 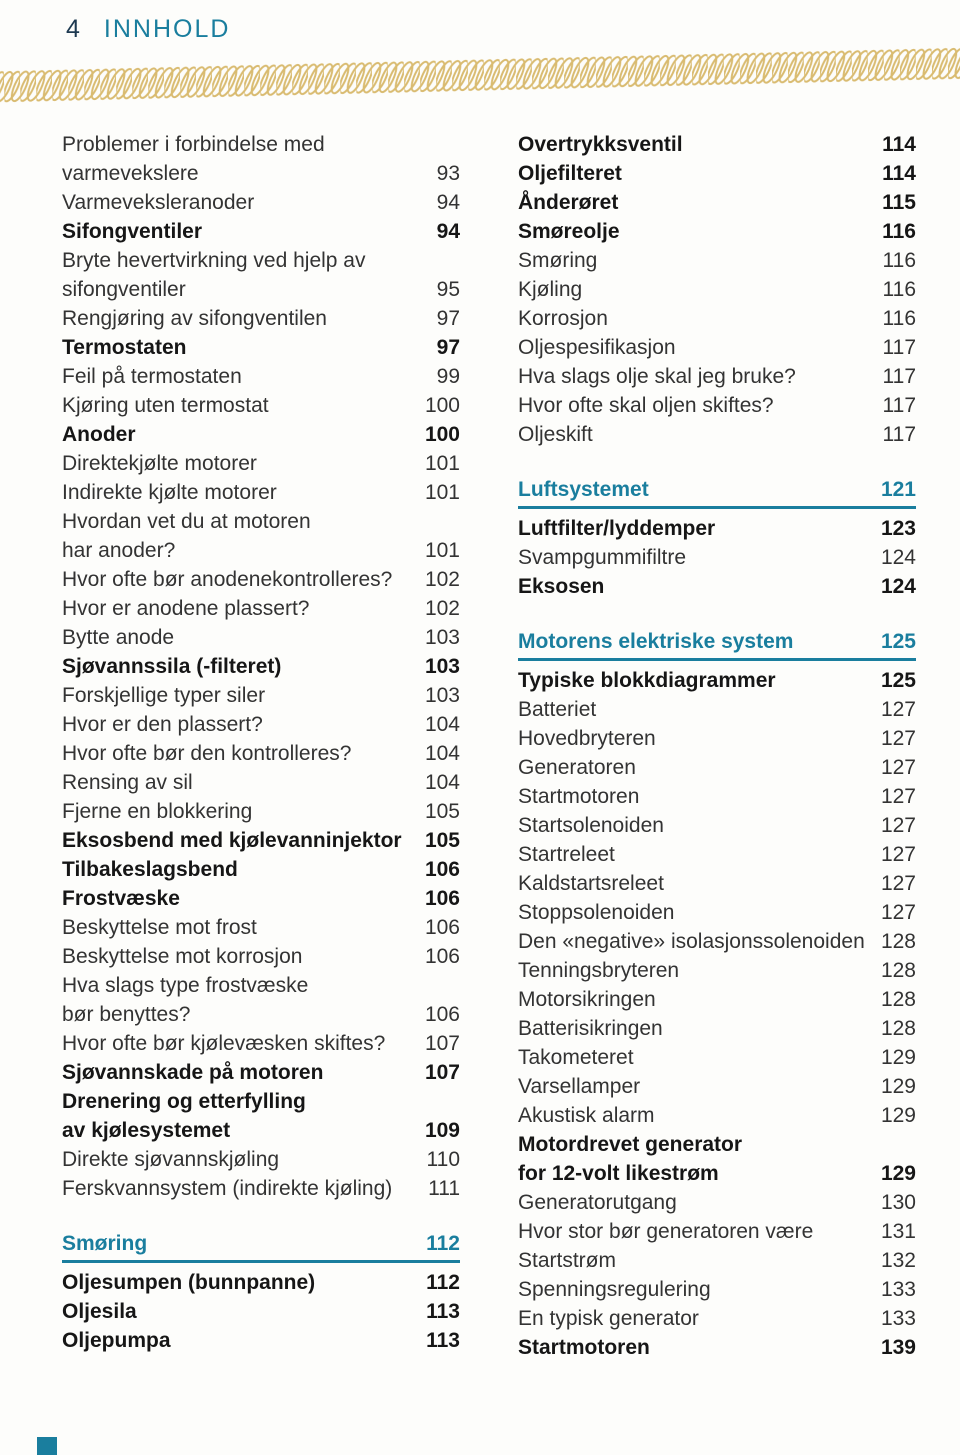 I want to click on toc-entry: Beskyttelse mot korrosjon 106, so click(x=261, y=956).